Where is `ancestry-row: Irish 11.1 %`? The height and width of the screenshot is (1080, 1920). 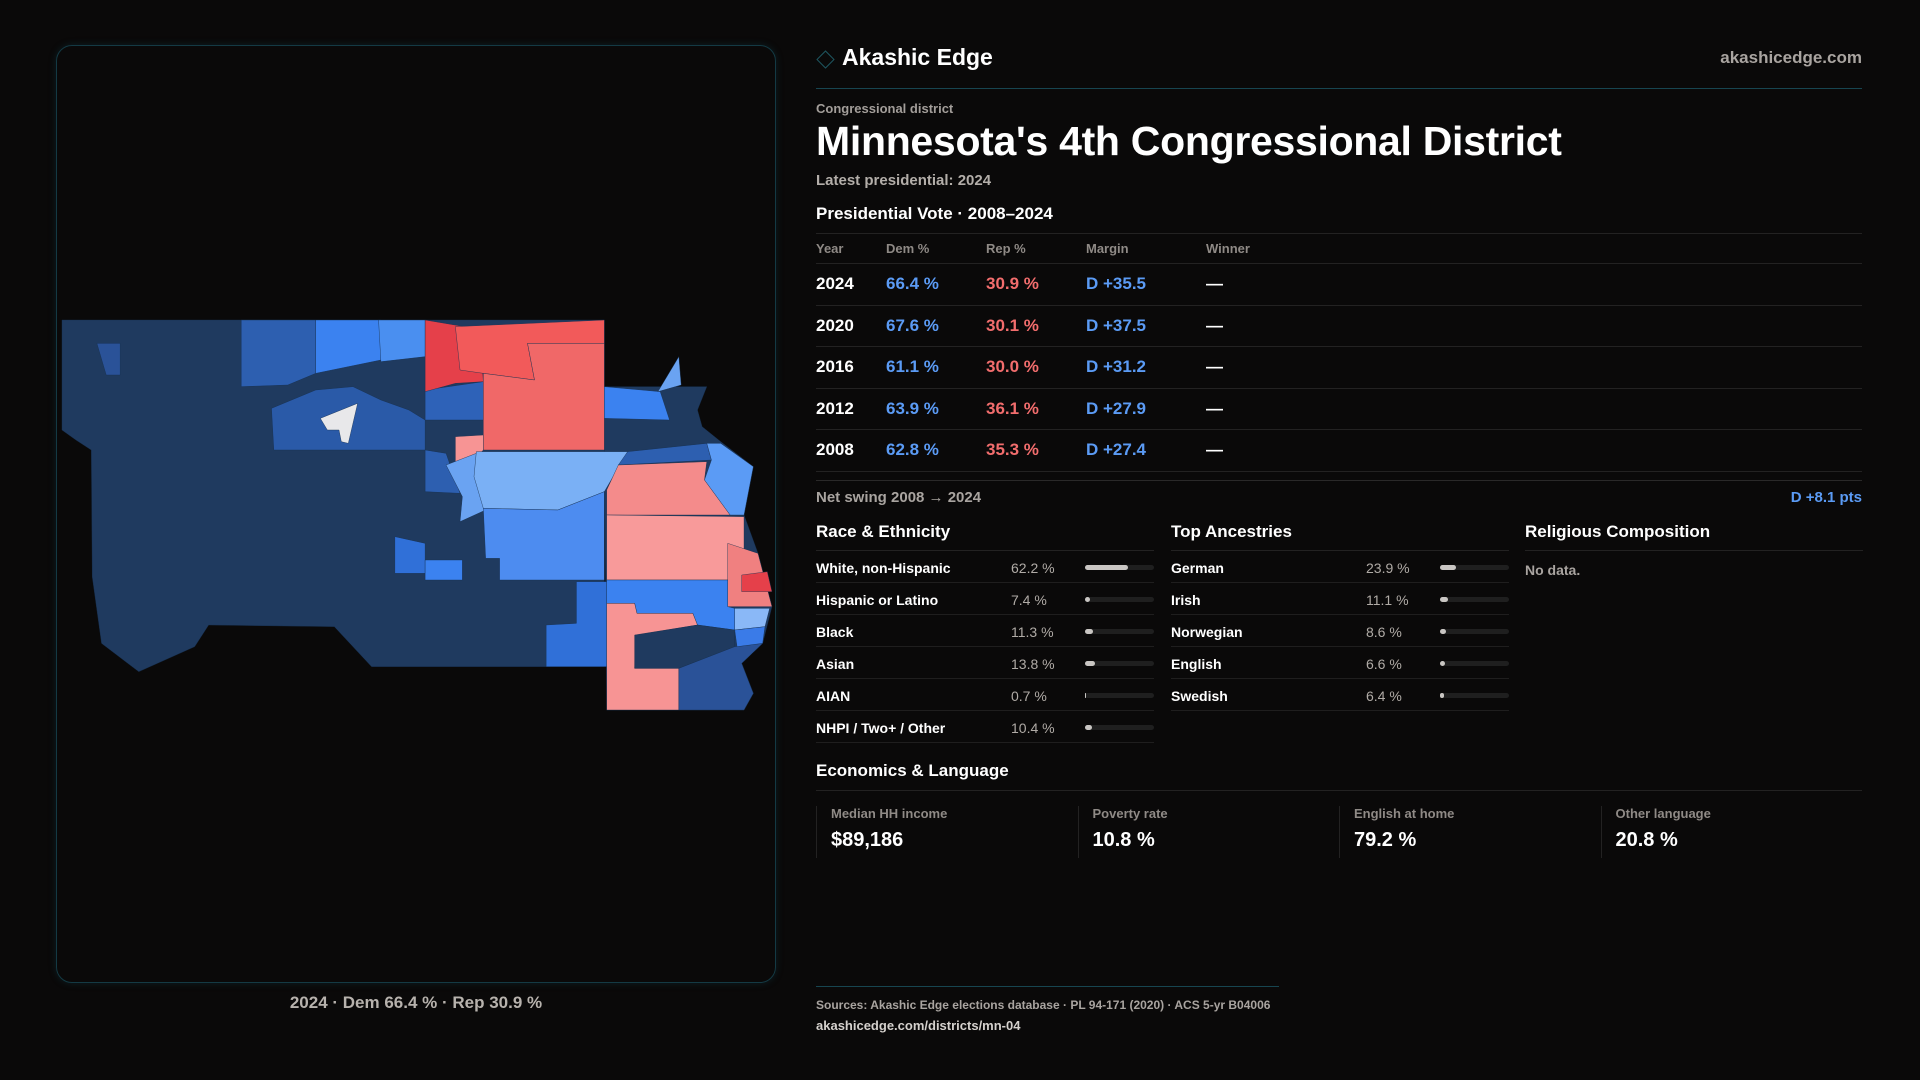
ancestry-row: Irish 11.1 % is located at coordinates (1340, 599).